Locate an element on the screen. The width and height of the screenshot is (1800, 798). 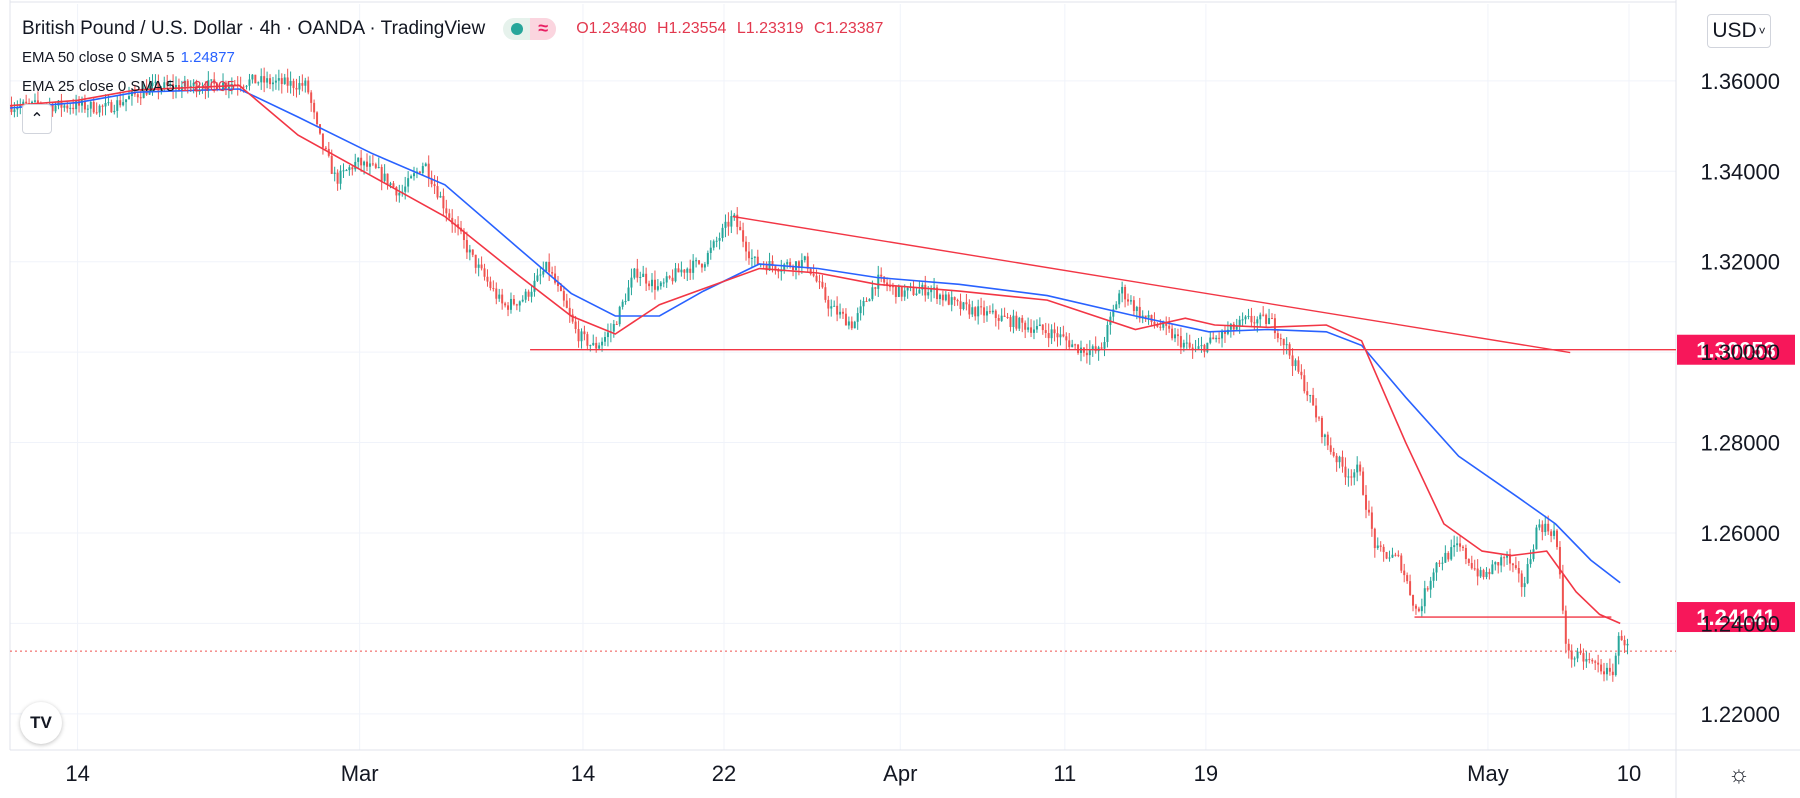
ohlc-open: O1.23480 is located at coordinates (611, 28).